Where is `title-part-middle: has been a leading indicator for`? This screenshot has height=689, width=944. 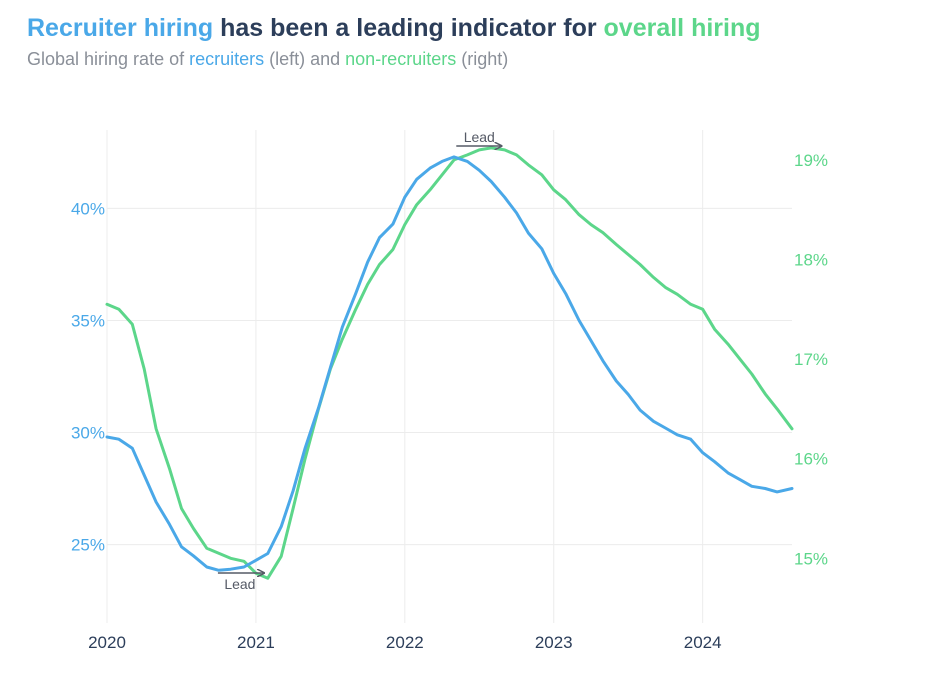 title-part-middle: has been a leading indicator for is located at coordinates (408, 28).